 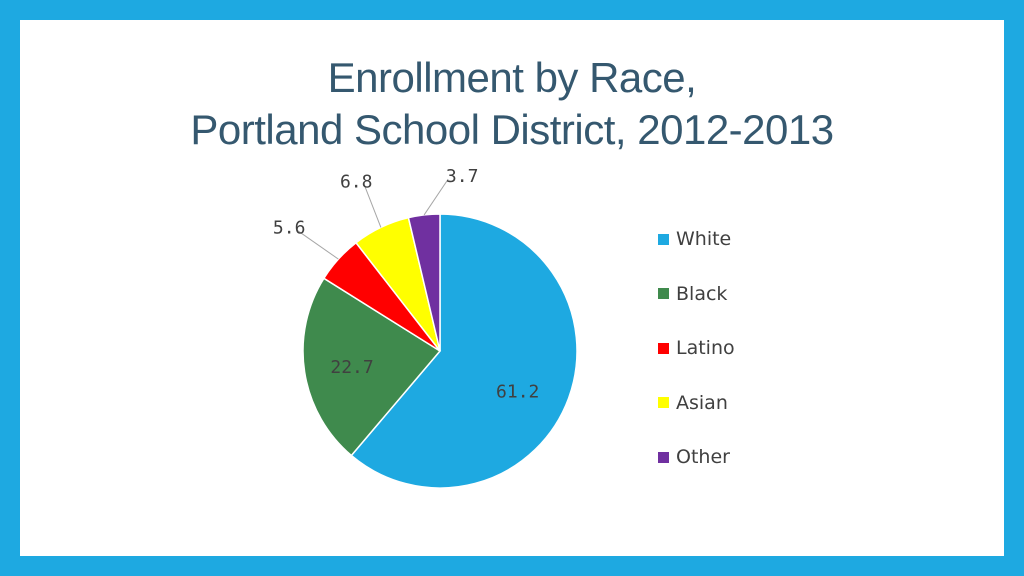 What do you see at coordinates (702, 402) in the screenshot?
I see `legend-label-asian: Asian` at bounding box center [702, 402].